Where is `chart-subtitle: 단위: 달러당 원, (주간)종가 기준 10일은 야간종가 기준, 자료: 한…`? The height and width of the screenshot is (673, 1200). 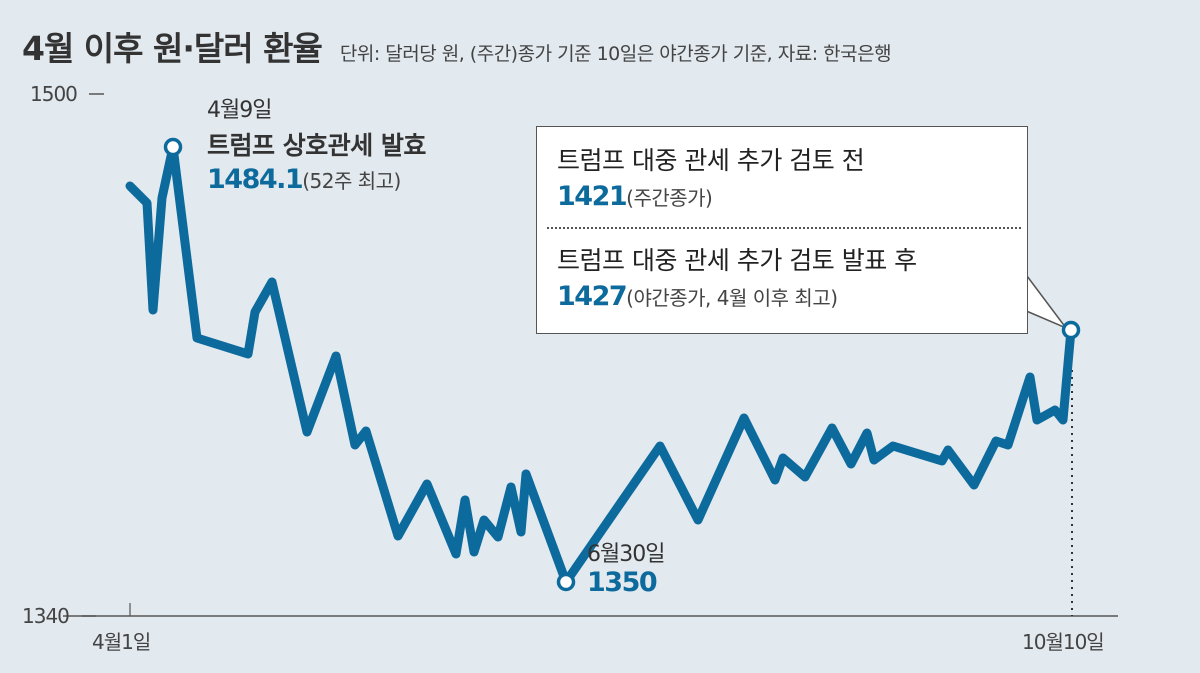 chart-subtitle: 단위: 달러당 원, (주간)종가 기준 10일은 야간종가 기준, 자료: 한… is located at coordinates (615, 54).